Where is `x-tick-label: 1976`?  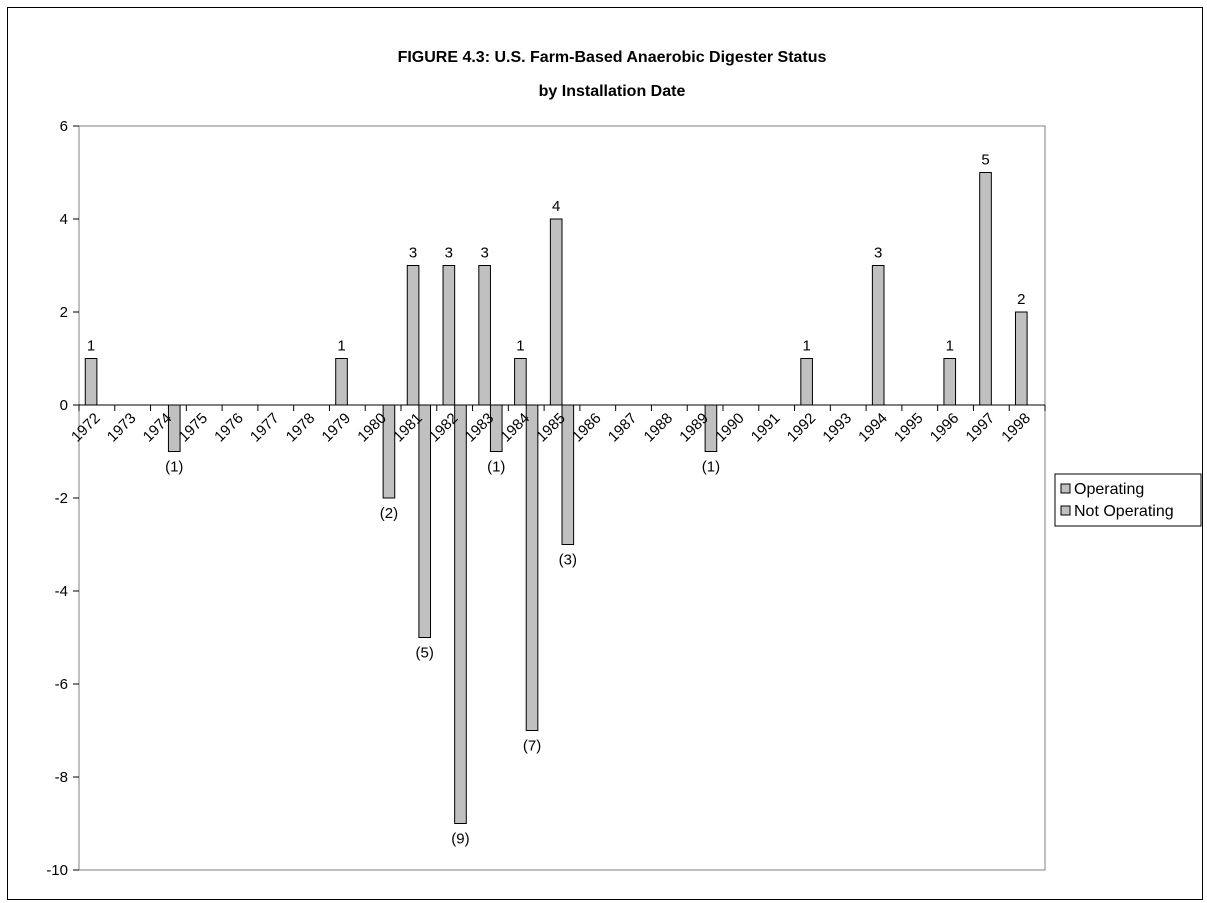 x-tick-label: 1976 is located at coordinates (229, 428).